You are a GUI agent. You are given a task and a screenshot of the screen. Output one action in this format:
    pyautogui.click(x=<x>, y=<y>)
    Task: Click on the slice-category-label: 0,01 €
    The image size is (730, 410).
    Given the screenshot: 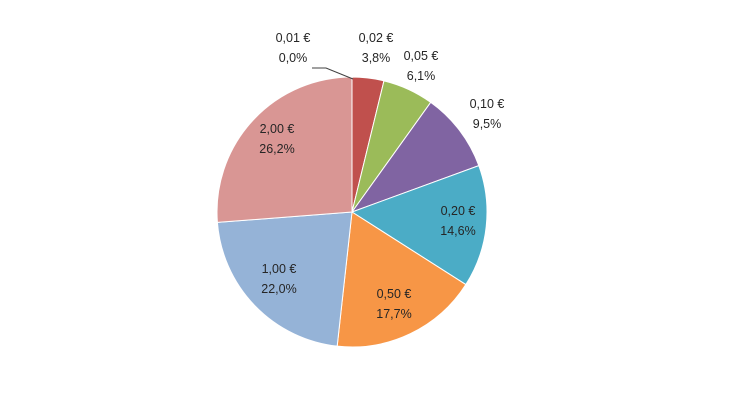 What is the action you would take?
    pyautogui.click(x=293, y=38)
    